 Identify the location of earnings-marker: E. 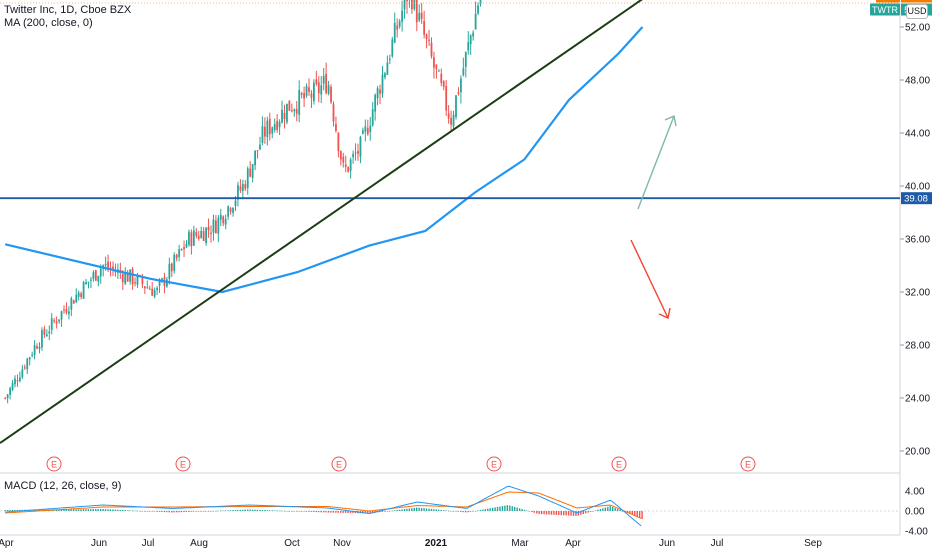
(748, 464).